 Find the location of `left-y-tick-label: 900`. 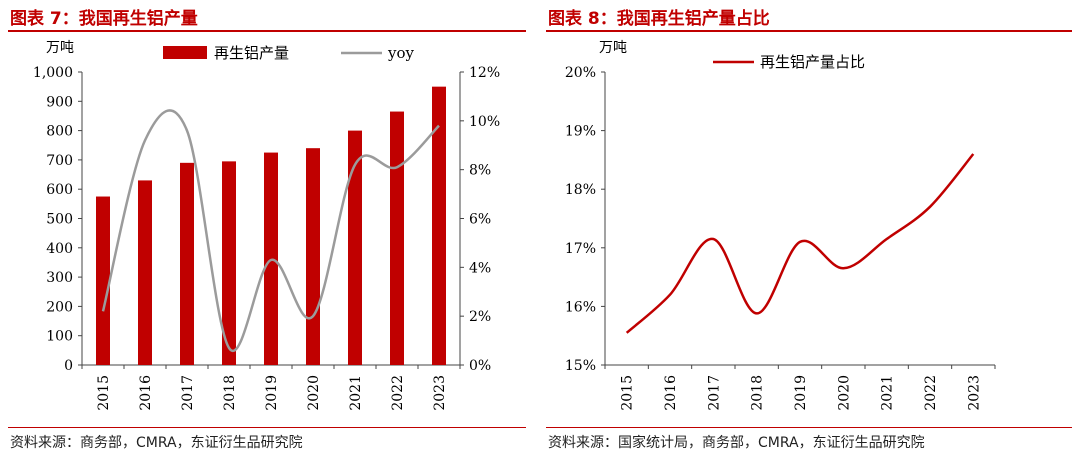

left-y-tick-label: 900 is located at coordinates (59, 102).